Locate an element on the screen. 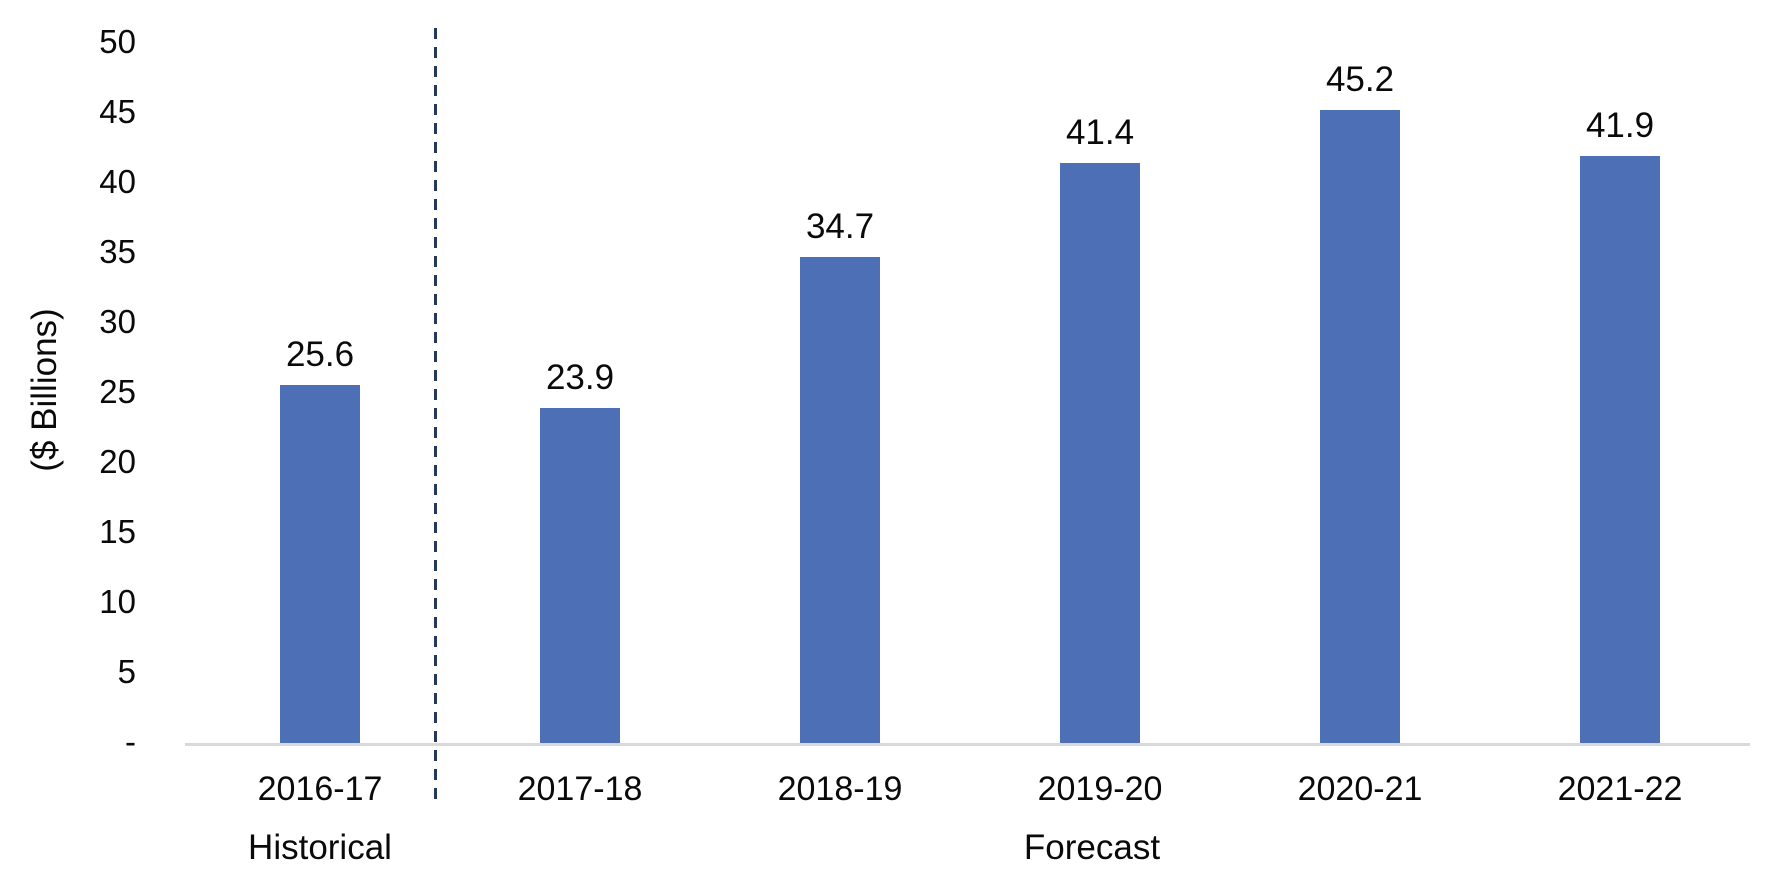 Image resolution: width=1776 pixels, height=888 pixels. x-axis-label-2021-22: 2021-22 is located at coordinates (1620, 789).